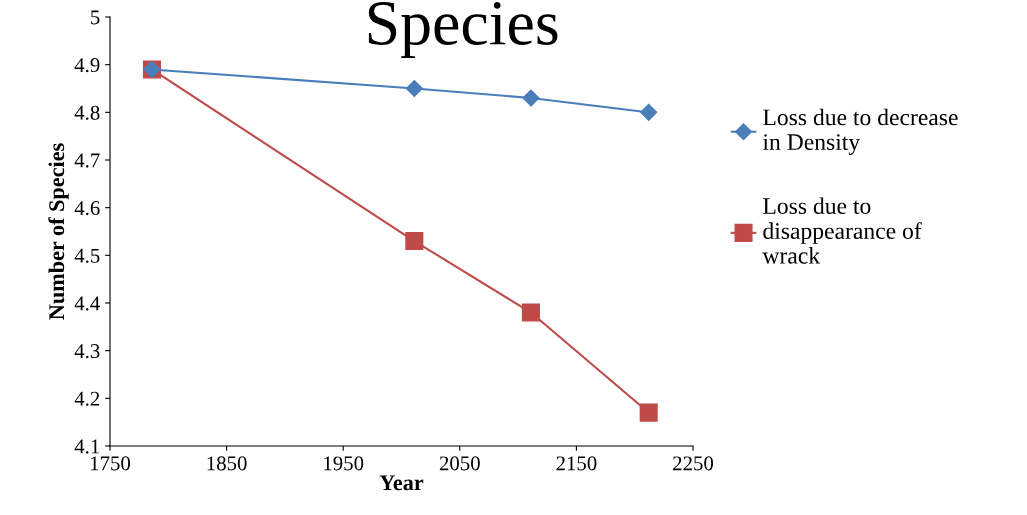 This screenshot has width=1027, height=515. What do you see at coordinates (87, 303) in the screenshot?
I see `y-tick-label: 4.4` at bounding box center [87, 303].